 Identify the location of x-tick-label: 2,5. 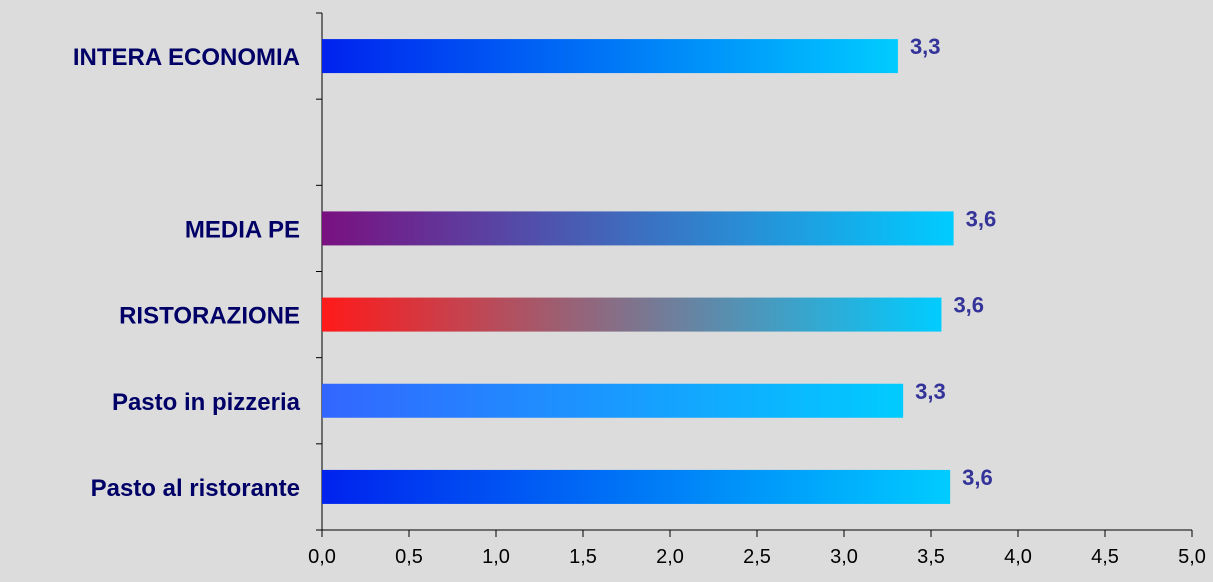
(757, 557).